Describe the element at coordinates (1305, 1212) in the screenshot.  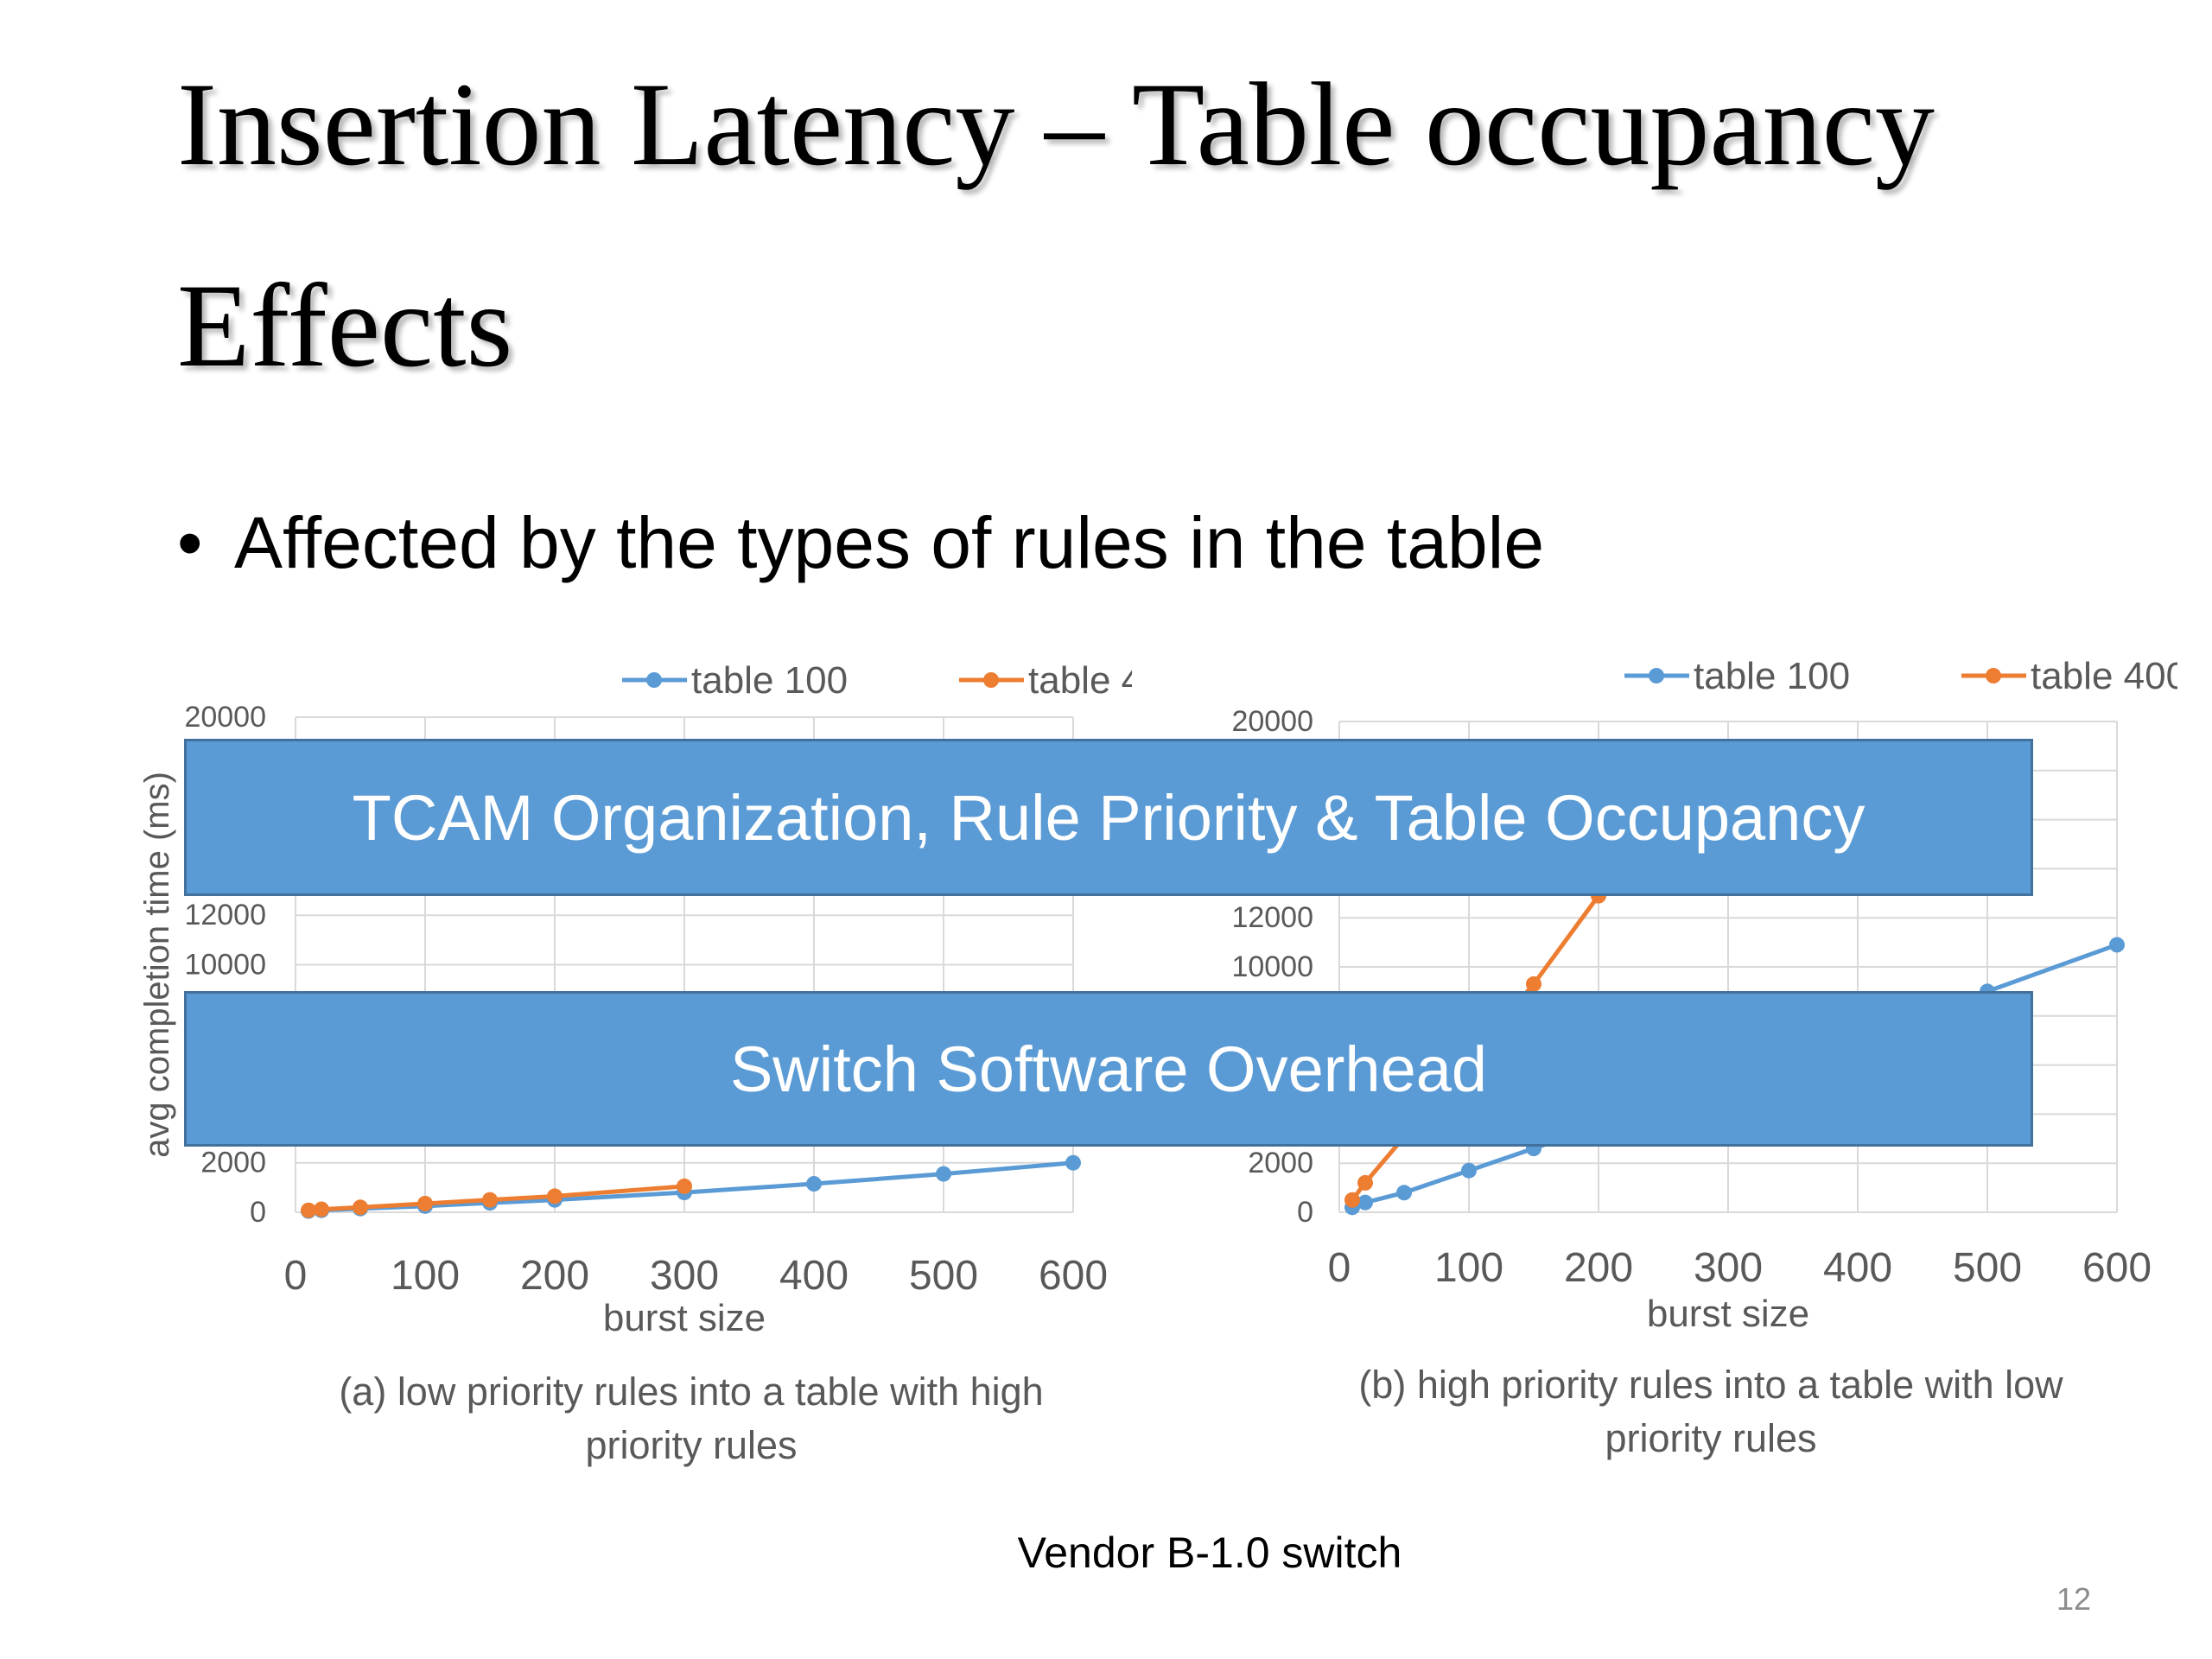
I see `chart-b-y-tick-label: 0` at that location.